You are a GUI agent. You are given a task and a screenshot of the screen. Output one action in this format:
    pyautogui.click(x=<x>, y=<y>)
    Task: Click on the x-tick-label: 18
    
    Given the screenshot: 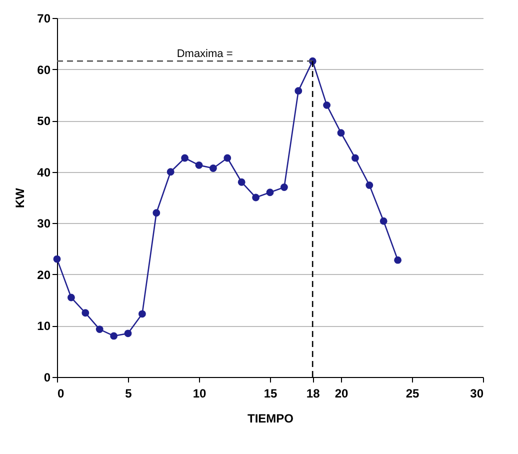 What is the action you would take?
    pyautogui.click(x=313, y=393)
    